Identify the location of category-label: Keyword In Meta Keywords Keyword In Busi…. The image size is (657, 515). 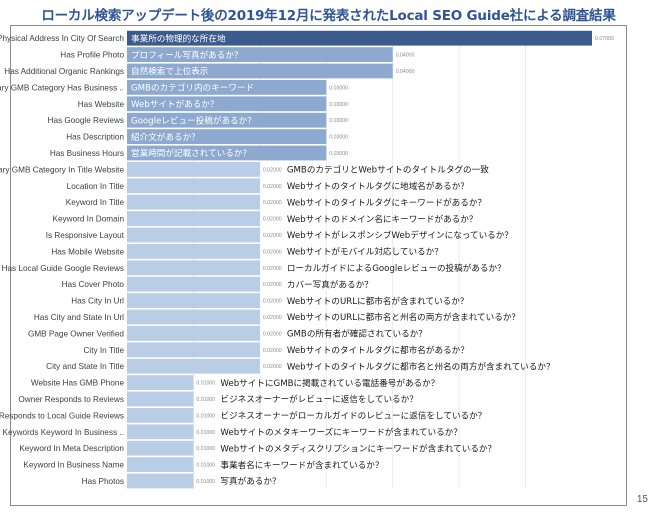
(62, 432).